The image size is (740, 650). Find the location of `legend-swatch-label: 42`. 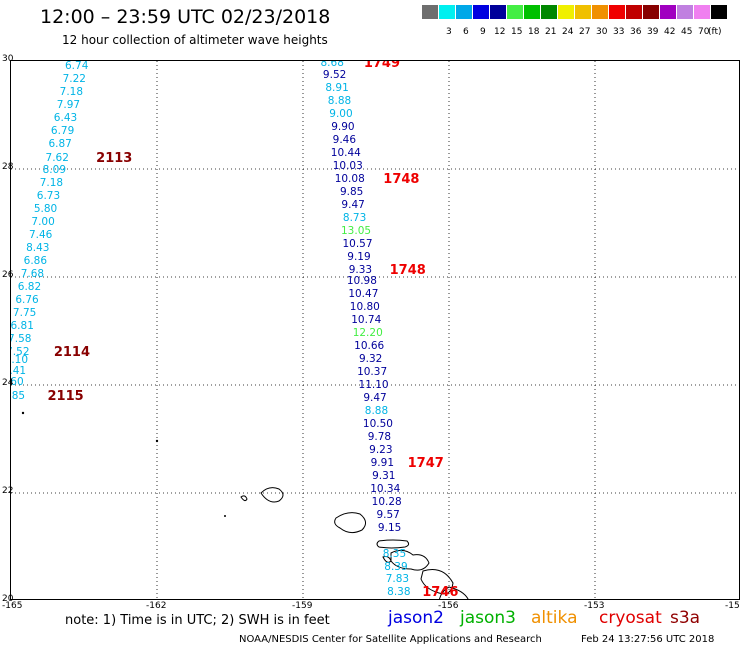

legend-swatch-label: 42 is located at coordinates (670, 32).